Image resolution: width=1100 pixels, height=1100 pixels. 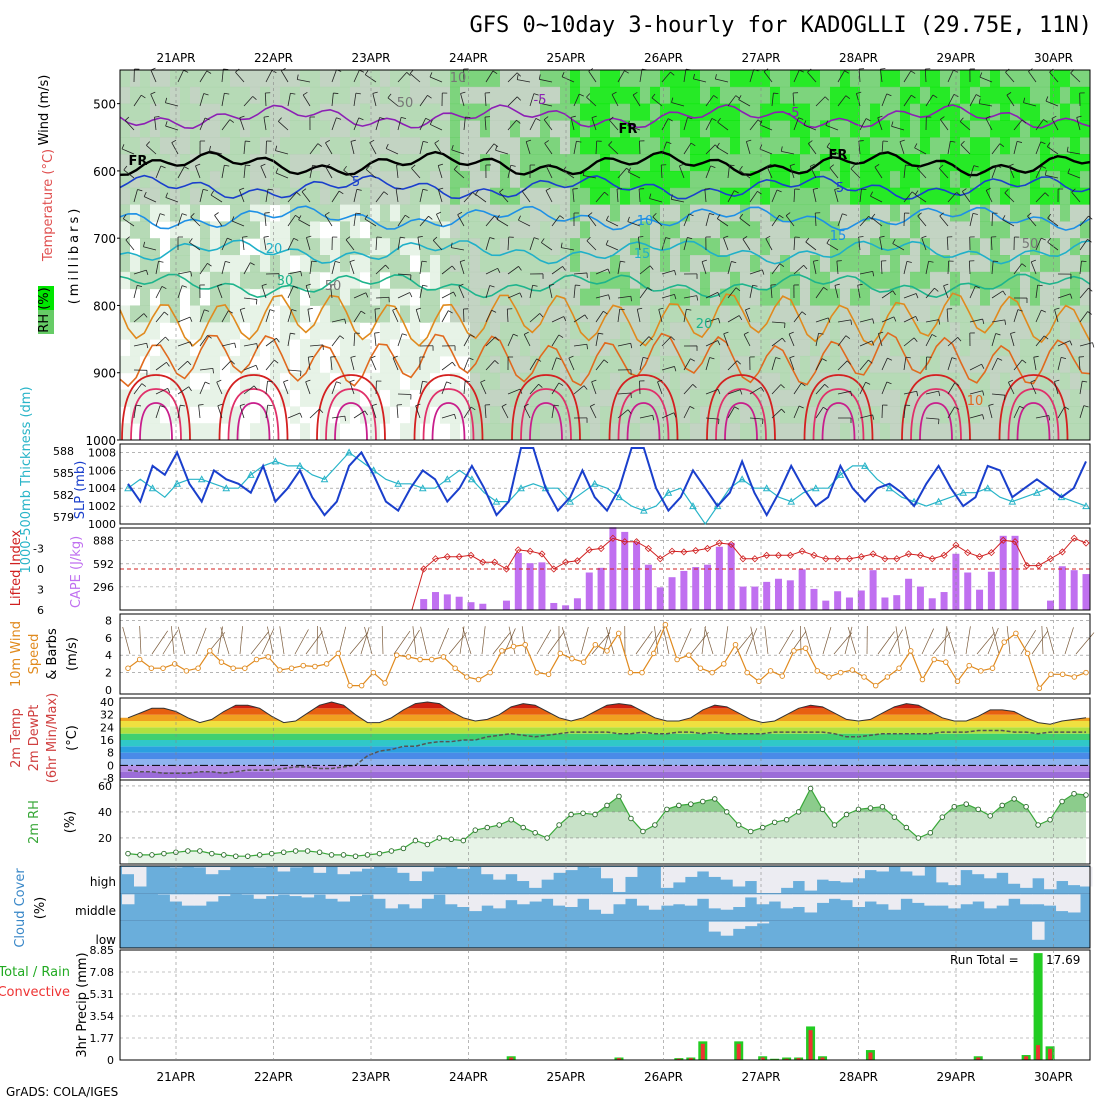 I want to click on x-tick-label-top: 26APR, so click(x=663, y=58).